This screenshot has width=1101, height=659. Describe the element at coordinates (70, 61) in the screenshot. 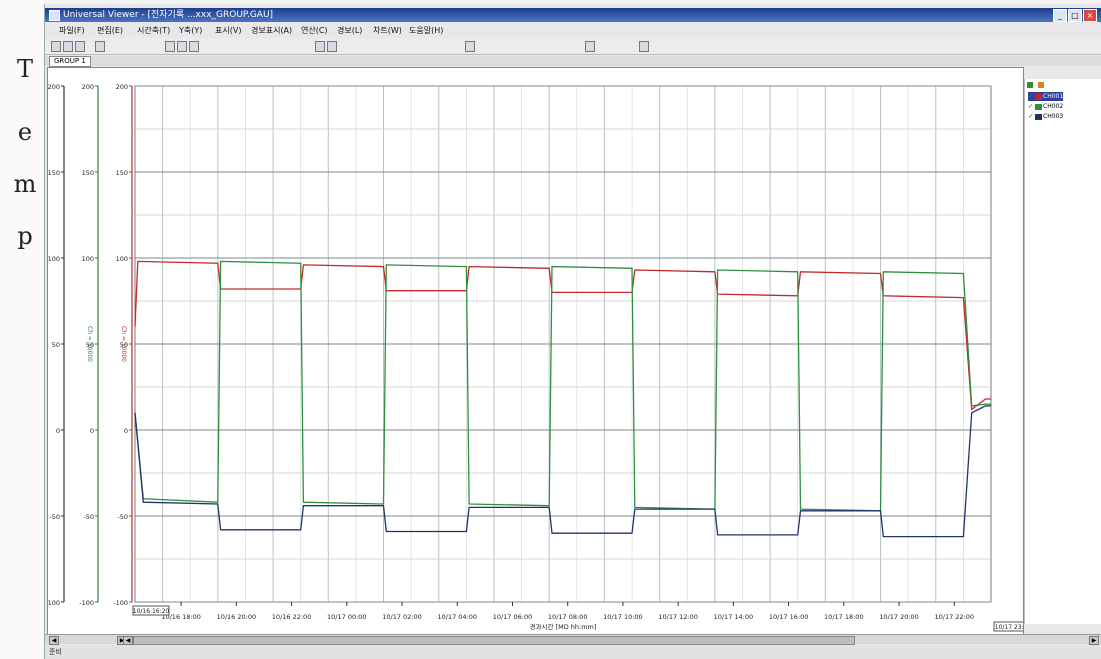

I see `tab-group-1: GROUP 1` at that location.